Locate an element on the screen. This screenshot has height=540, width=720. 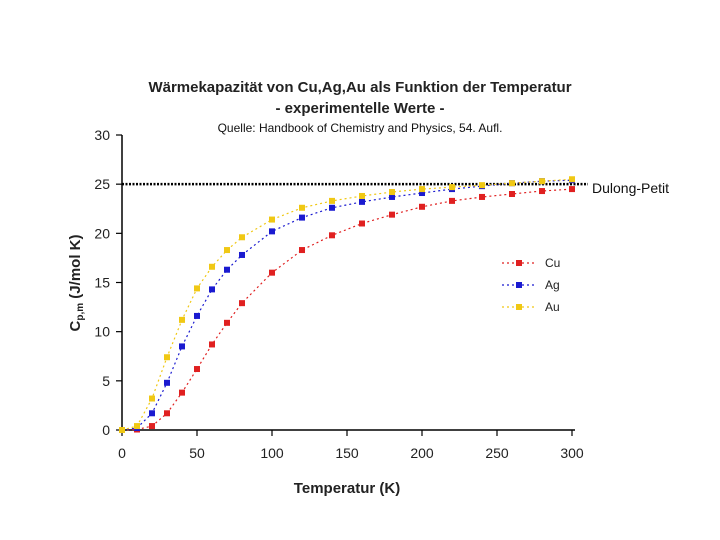
y-axis-label: Cp,m (J/mol K) is located at coordinates (76, 283).